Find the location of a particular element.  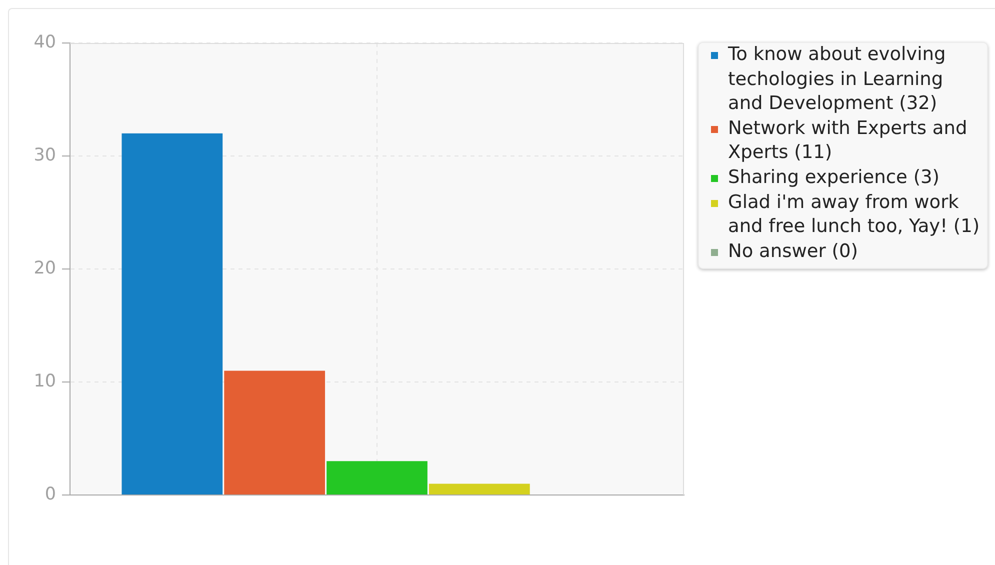

y-tick-label: 0 is located at coordinates (50, 494).